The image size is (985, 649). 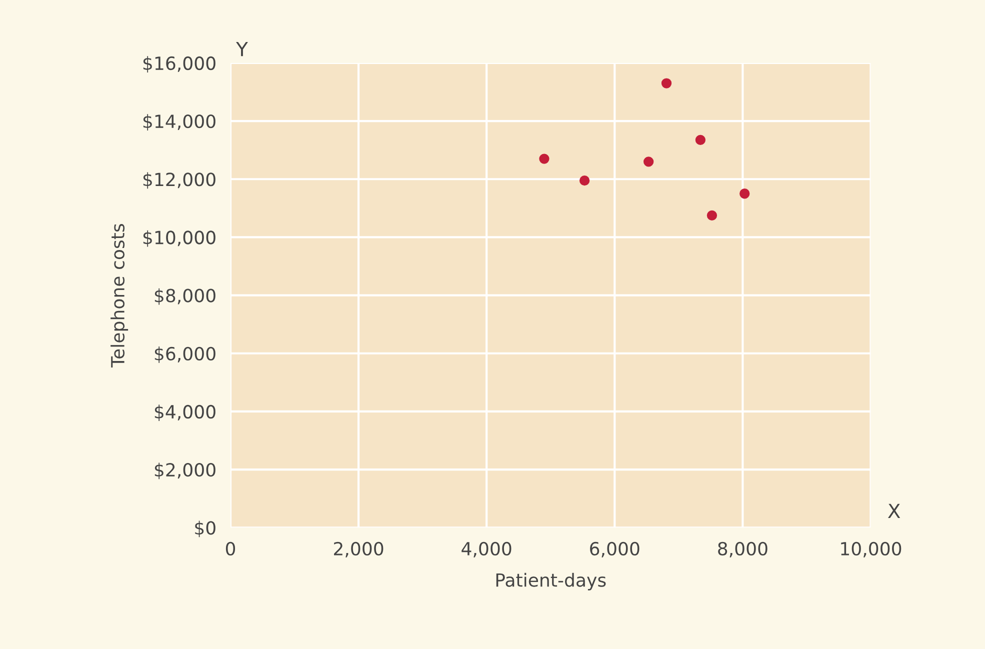 What do you see at coordinates (894, 511) in the screenshot?
I see `text: X` at bounding box center [894, 511].